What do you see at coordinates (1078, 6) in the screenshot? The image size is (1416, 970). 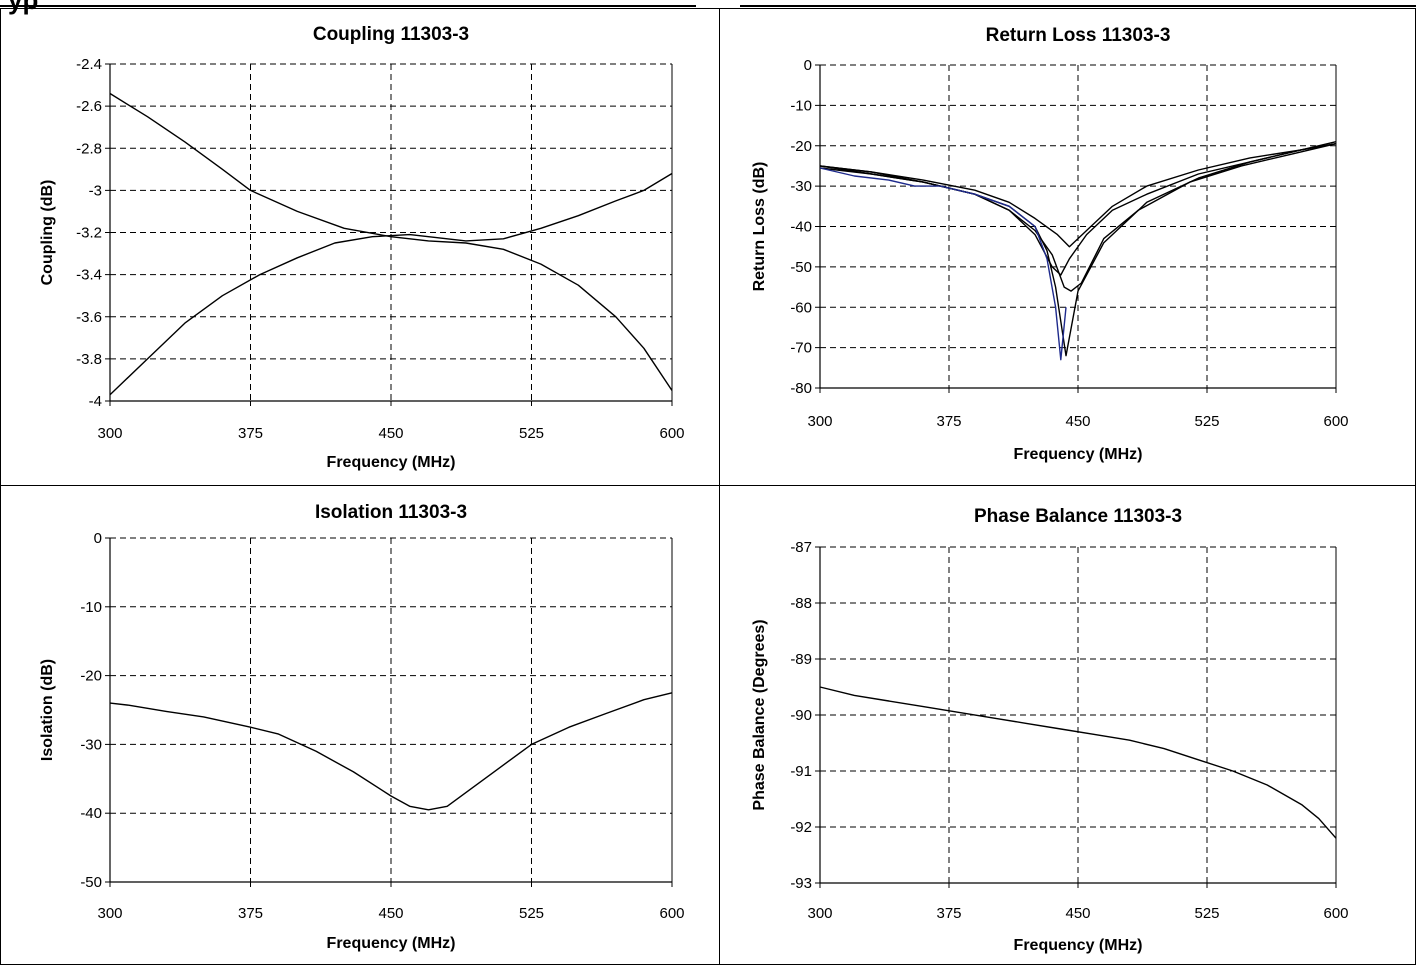 I see `header-underline-right` at bounding box center [1078, 6].